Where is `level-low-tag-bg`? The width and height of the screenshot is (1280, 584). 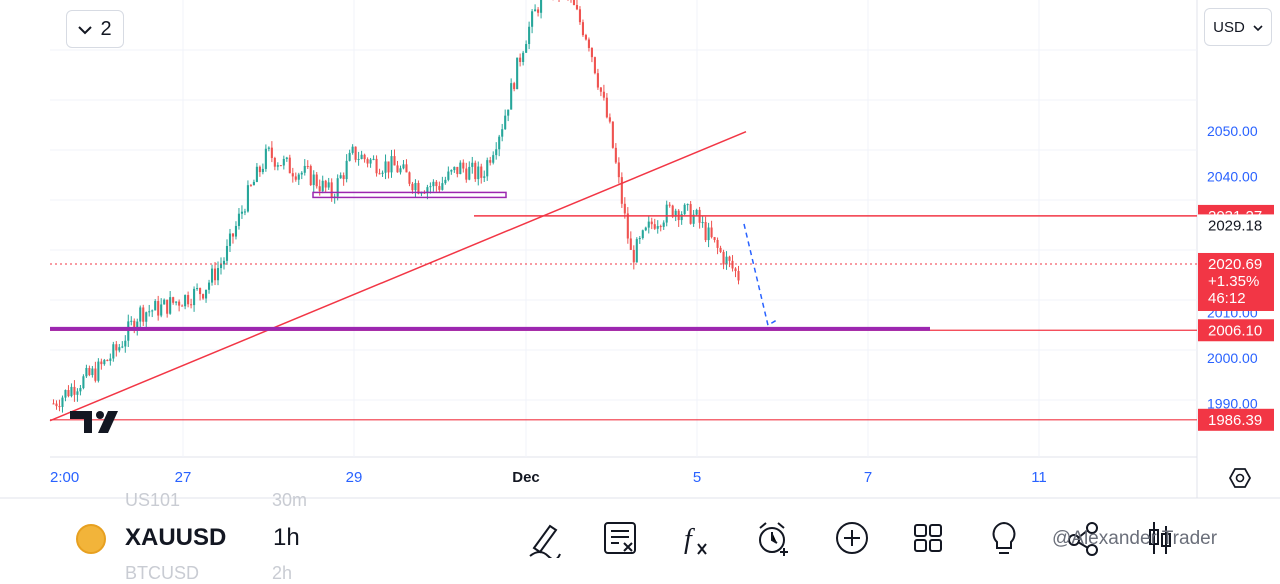
level-low-tag-bg is located at coordinates (1236, 419).